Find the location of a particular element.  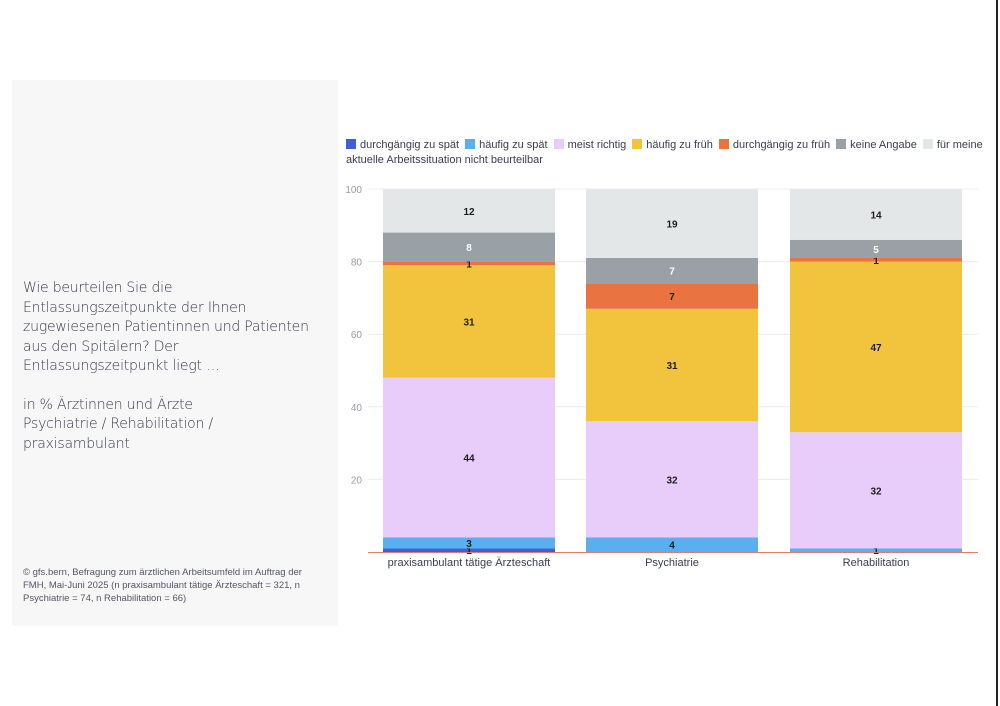

legend-item-0: durchgängig zu spät is located at coordinates (402, 145).